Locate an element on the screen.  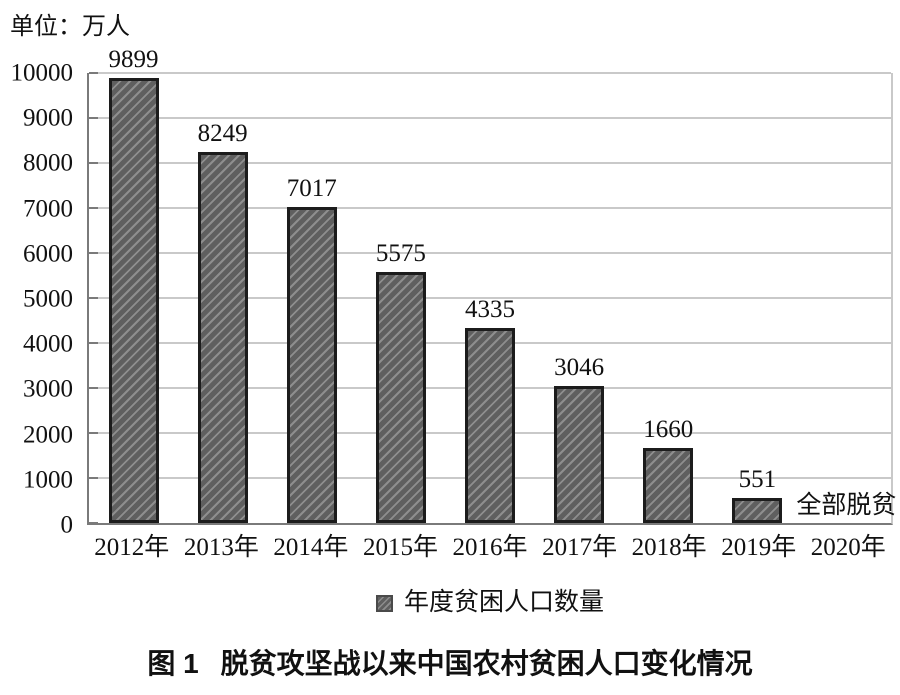
y-axis-tick-label-2000: 2000 is located at coordinates (48, 435).